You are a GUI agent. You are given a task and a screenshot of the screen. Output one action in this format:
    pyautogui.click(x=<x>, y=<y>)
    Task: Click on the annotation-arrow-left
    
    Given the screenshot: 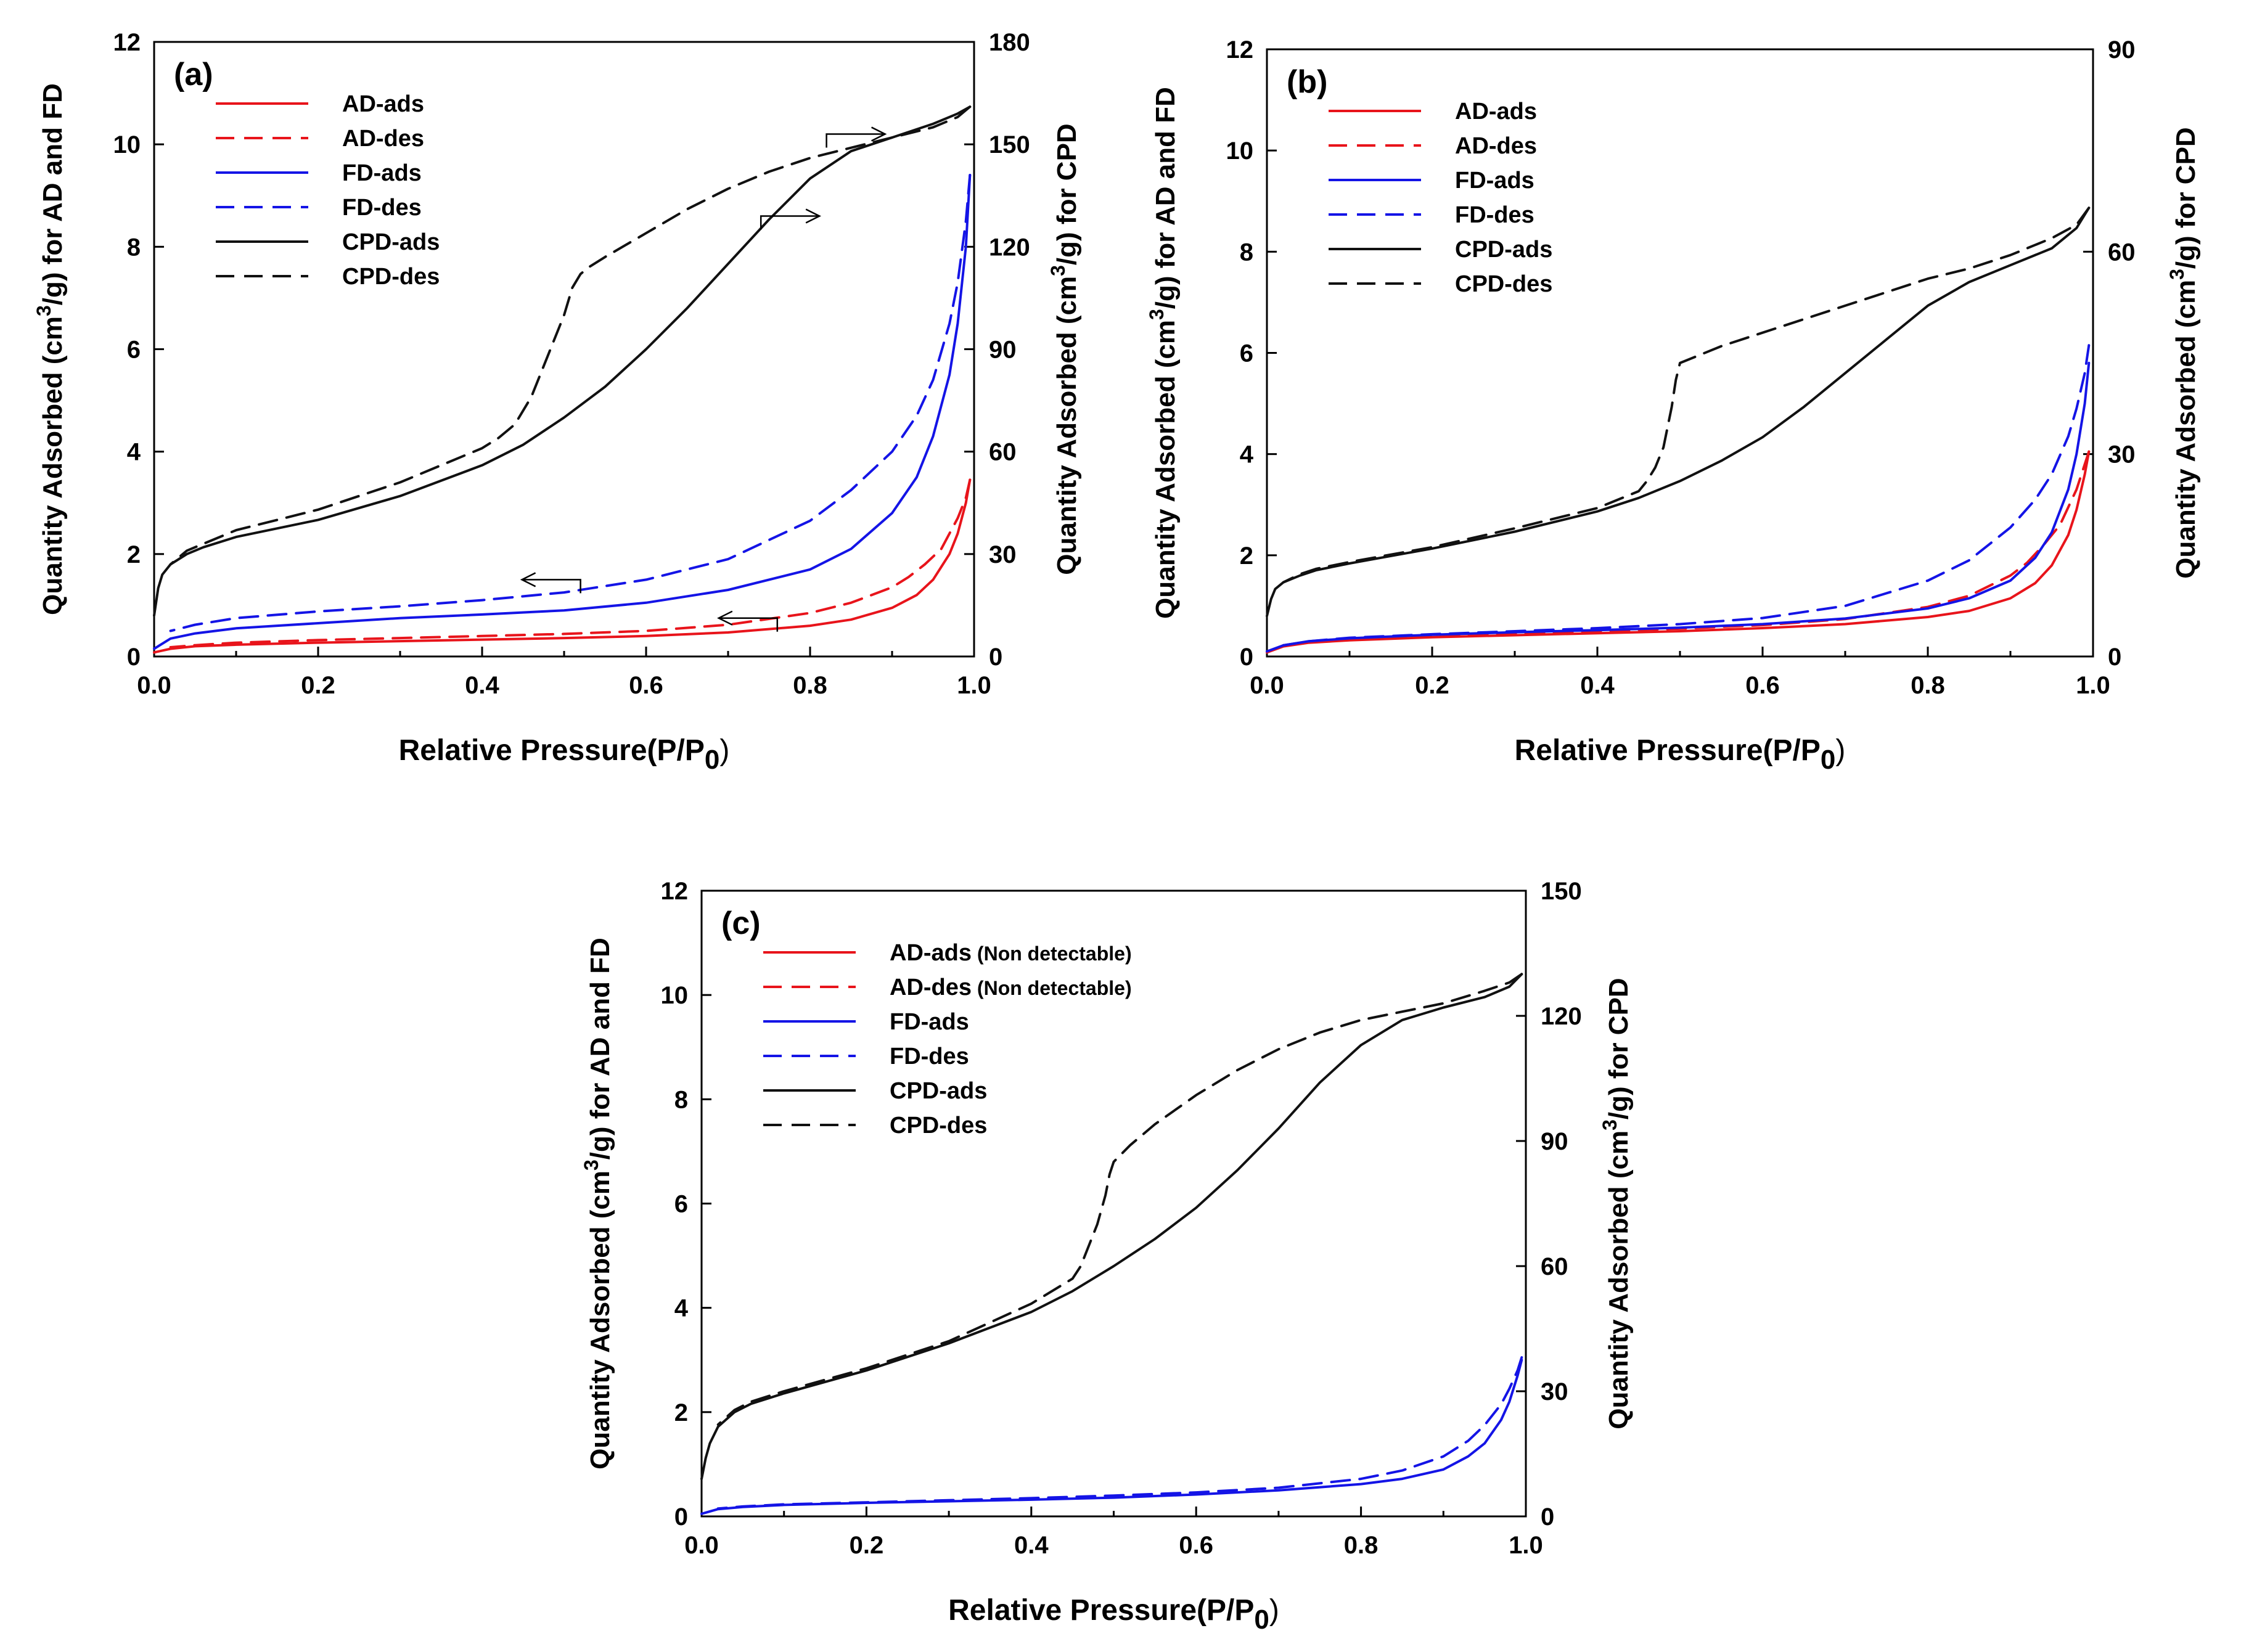 What is the action you would take?
    pyautogui.click(x=748, y=621)
    